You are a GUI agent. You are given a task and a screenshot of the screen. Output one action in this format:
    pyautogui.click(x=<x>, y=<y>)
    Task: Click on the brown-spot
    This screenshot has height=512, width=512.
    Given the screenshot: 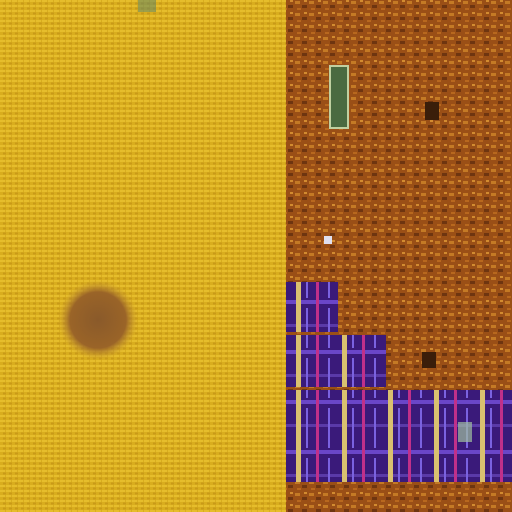 What is the action you would take?
    pyautogui.click(x=98, y=320)
    